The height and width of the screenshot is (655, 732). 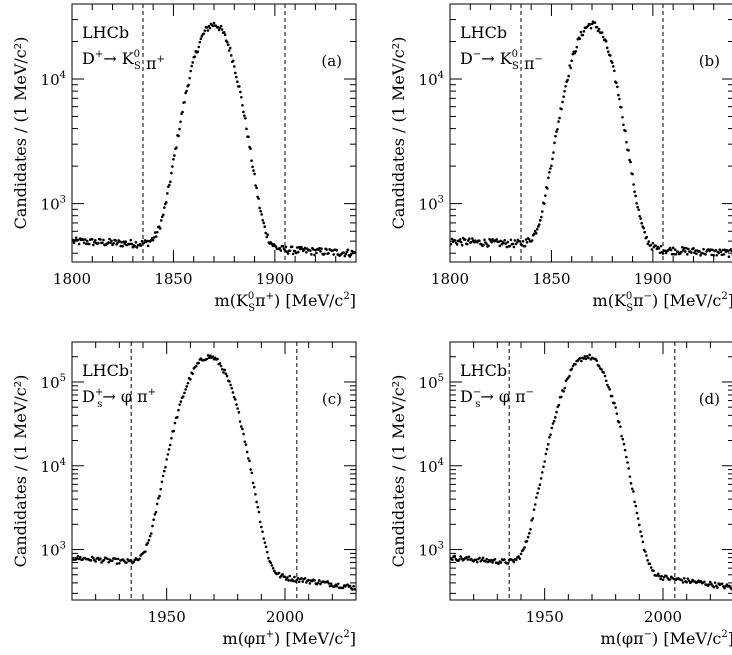 I want to click on decay-parent-charge: +, so click(x=99, y=54).